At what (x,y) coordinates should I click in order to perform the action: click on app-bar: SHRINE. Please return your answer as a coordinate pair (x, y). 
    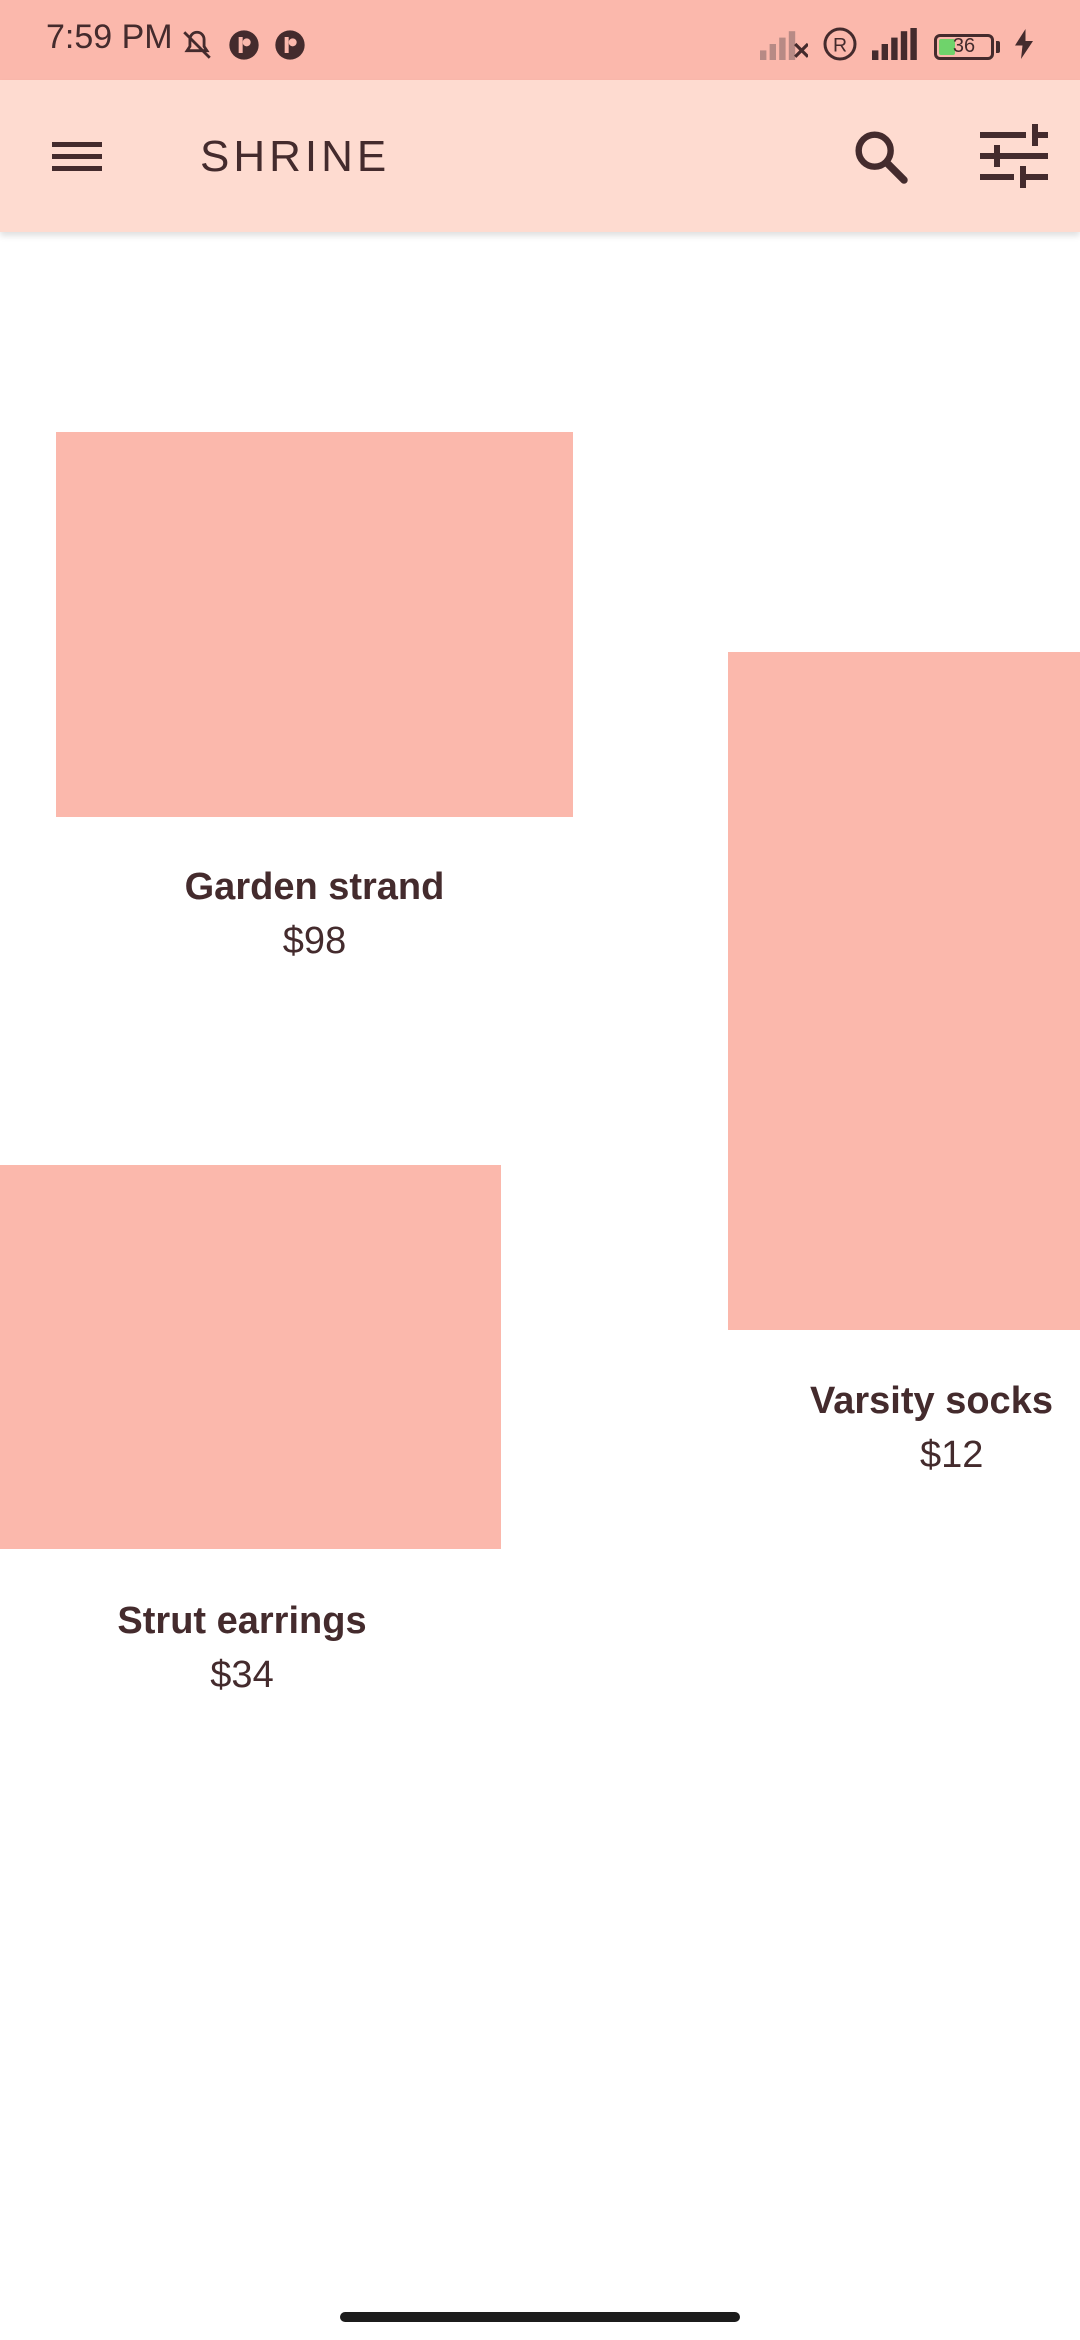
    Looking at the image, I should click on (540, 156).